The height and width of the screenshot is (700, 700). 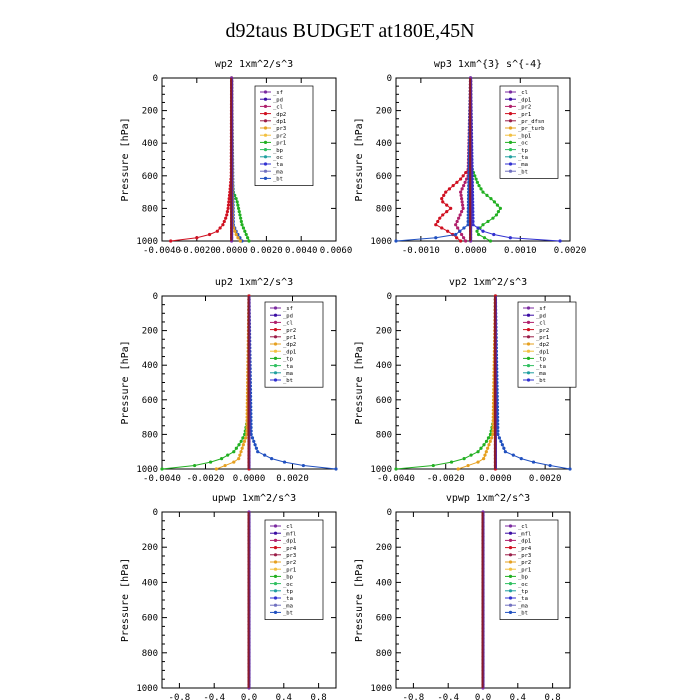 I want to click on series-line, so click(x=205, y=382).